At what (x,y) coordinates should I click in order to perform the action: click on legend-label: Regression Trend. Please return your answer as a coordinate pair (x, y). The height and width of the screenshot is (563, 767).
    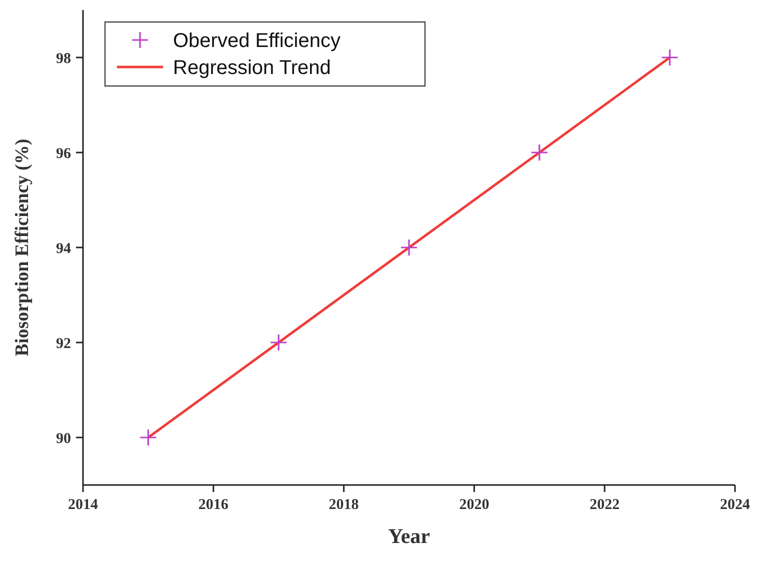
    Looking at the image, I should click on (252, 68).